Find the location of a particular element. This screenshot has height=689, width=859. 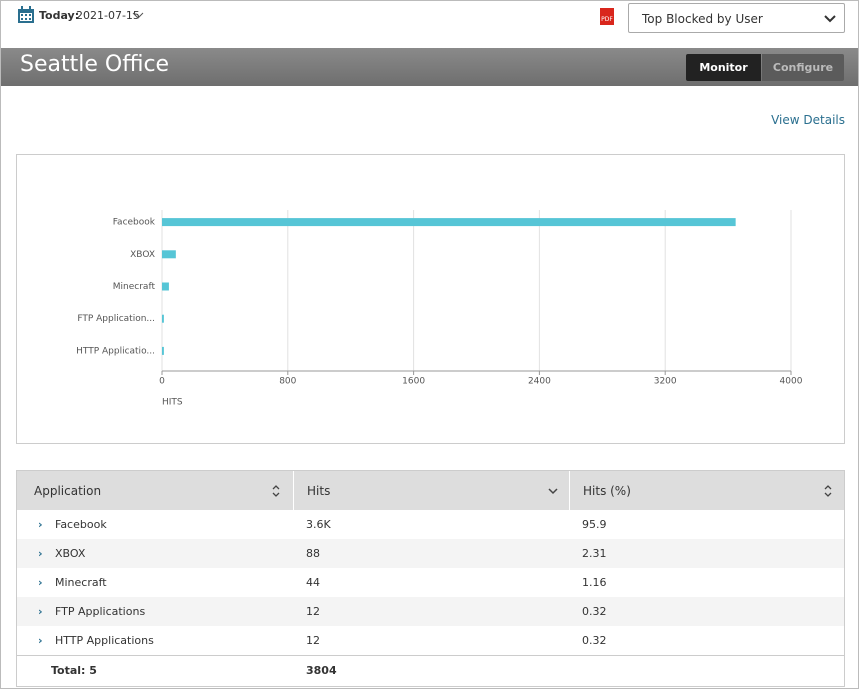

column-header-label: Hits (%) is located at coordinates (607, 491).